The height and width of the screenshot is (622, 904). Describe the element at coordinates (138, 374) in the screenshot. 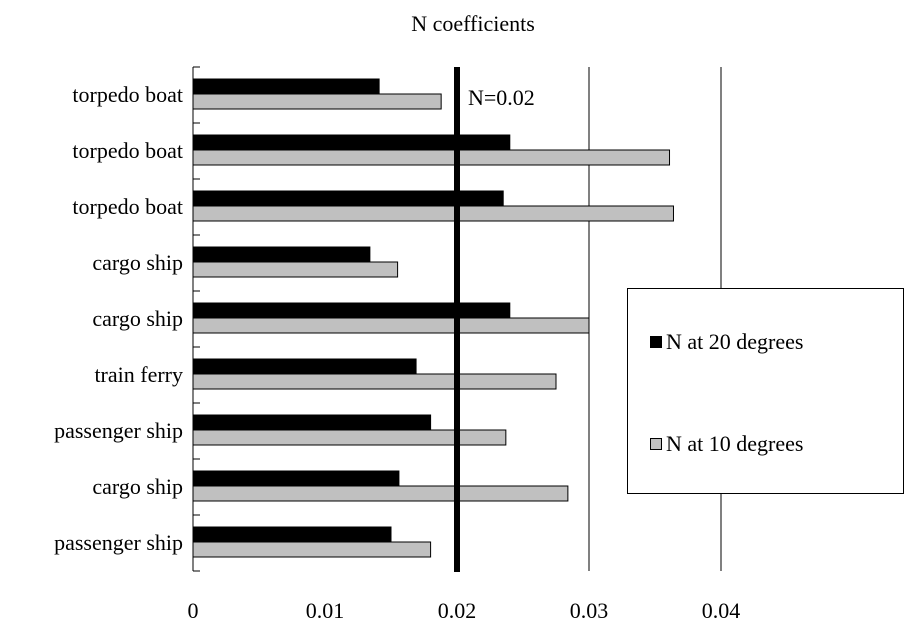

I see `category-label-5: train ferry` at that location.